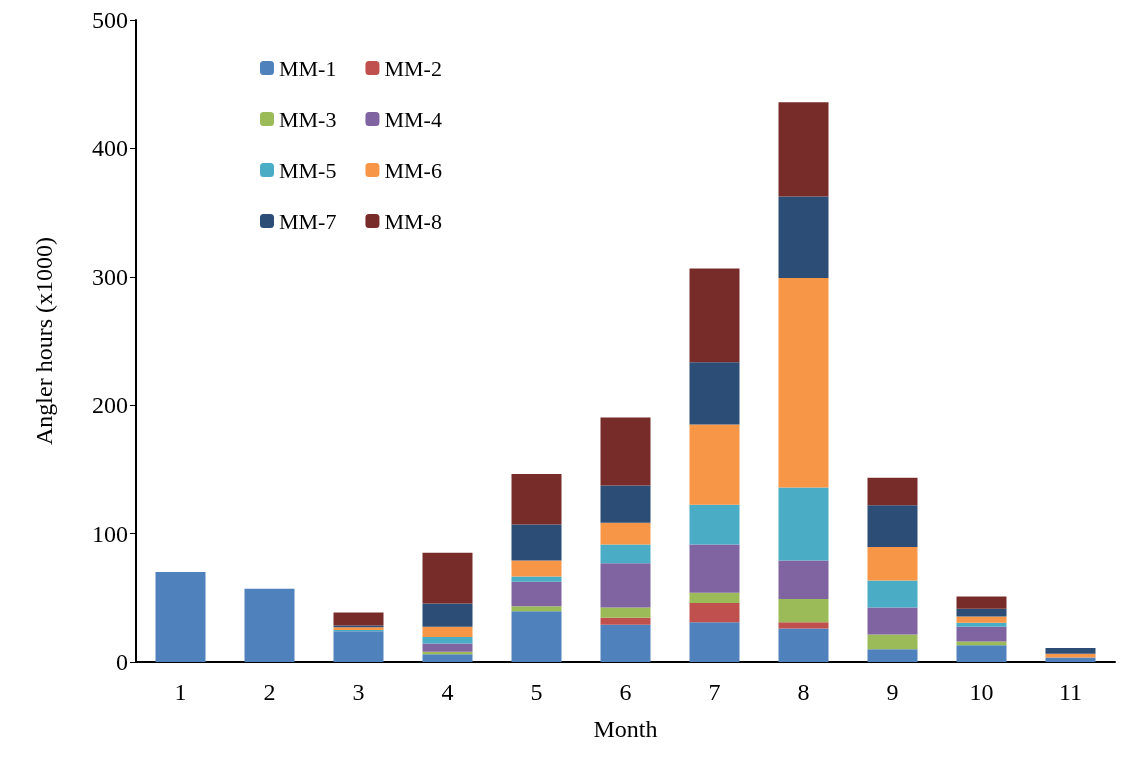 Image resolution: width=1127 pixels, height=776 pixels. What do you see at coordinates (269, 692) in the screenshot?
I see `x-tick-label: 2` at bounding box center [269, 692].